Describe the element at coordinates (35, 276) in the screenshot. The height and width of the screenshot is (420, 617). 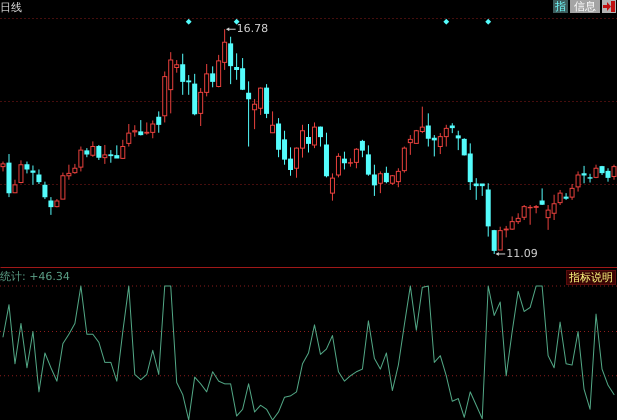
I see `chart-title: 统计: +46.34` at that location.